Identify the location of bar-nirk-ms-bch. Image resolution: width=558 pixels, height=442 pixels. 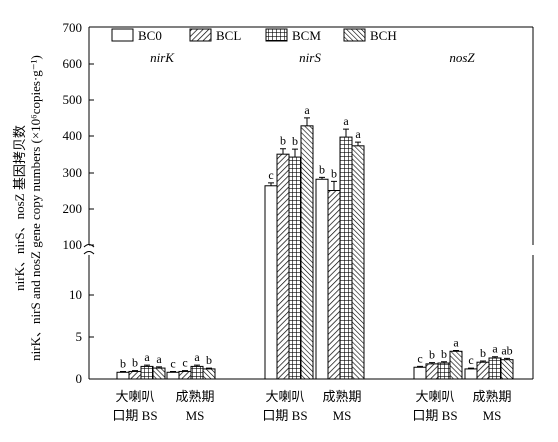
(209, 374).